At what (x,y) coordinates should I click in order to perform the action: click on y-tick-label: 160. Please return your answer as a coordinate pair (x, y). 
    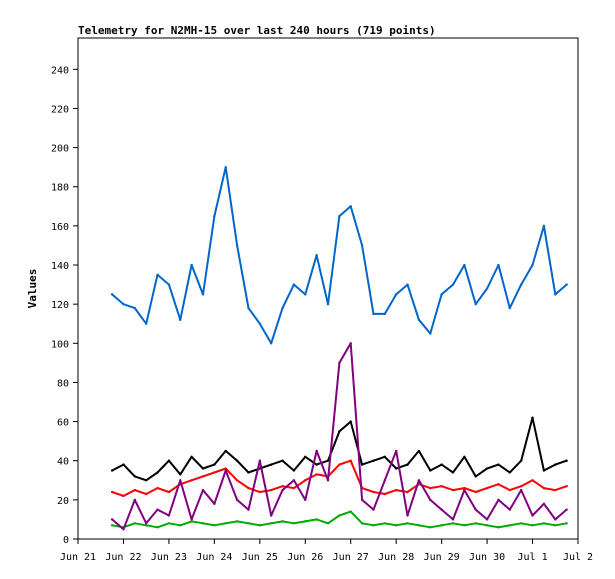
    Looking at the image, I should click on (60, 227).